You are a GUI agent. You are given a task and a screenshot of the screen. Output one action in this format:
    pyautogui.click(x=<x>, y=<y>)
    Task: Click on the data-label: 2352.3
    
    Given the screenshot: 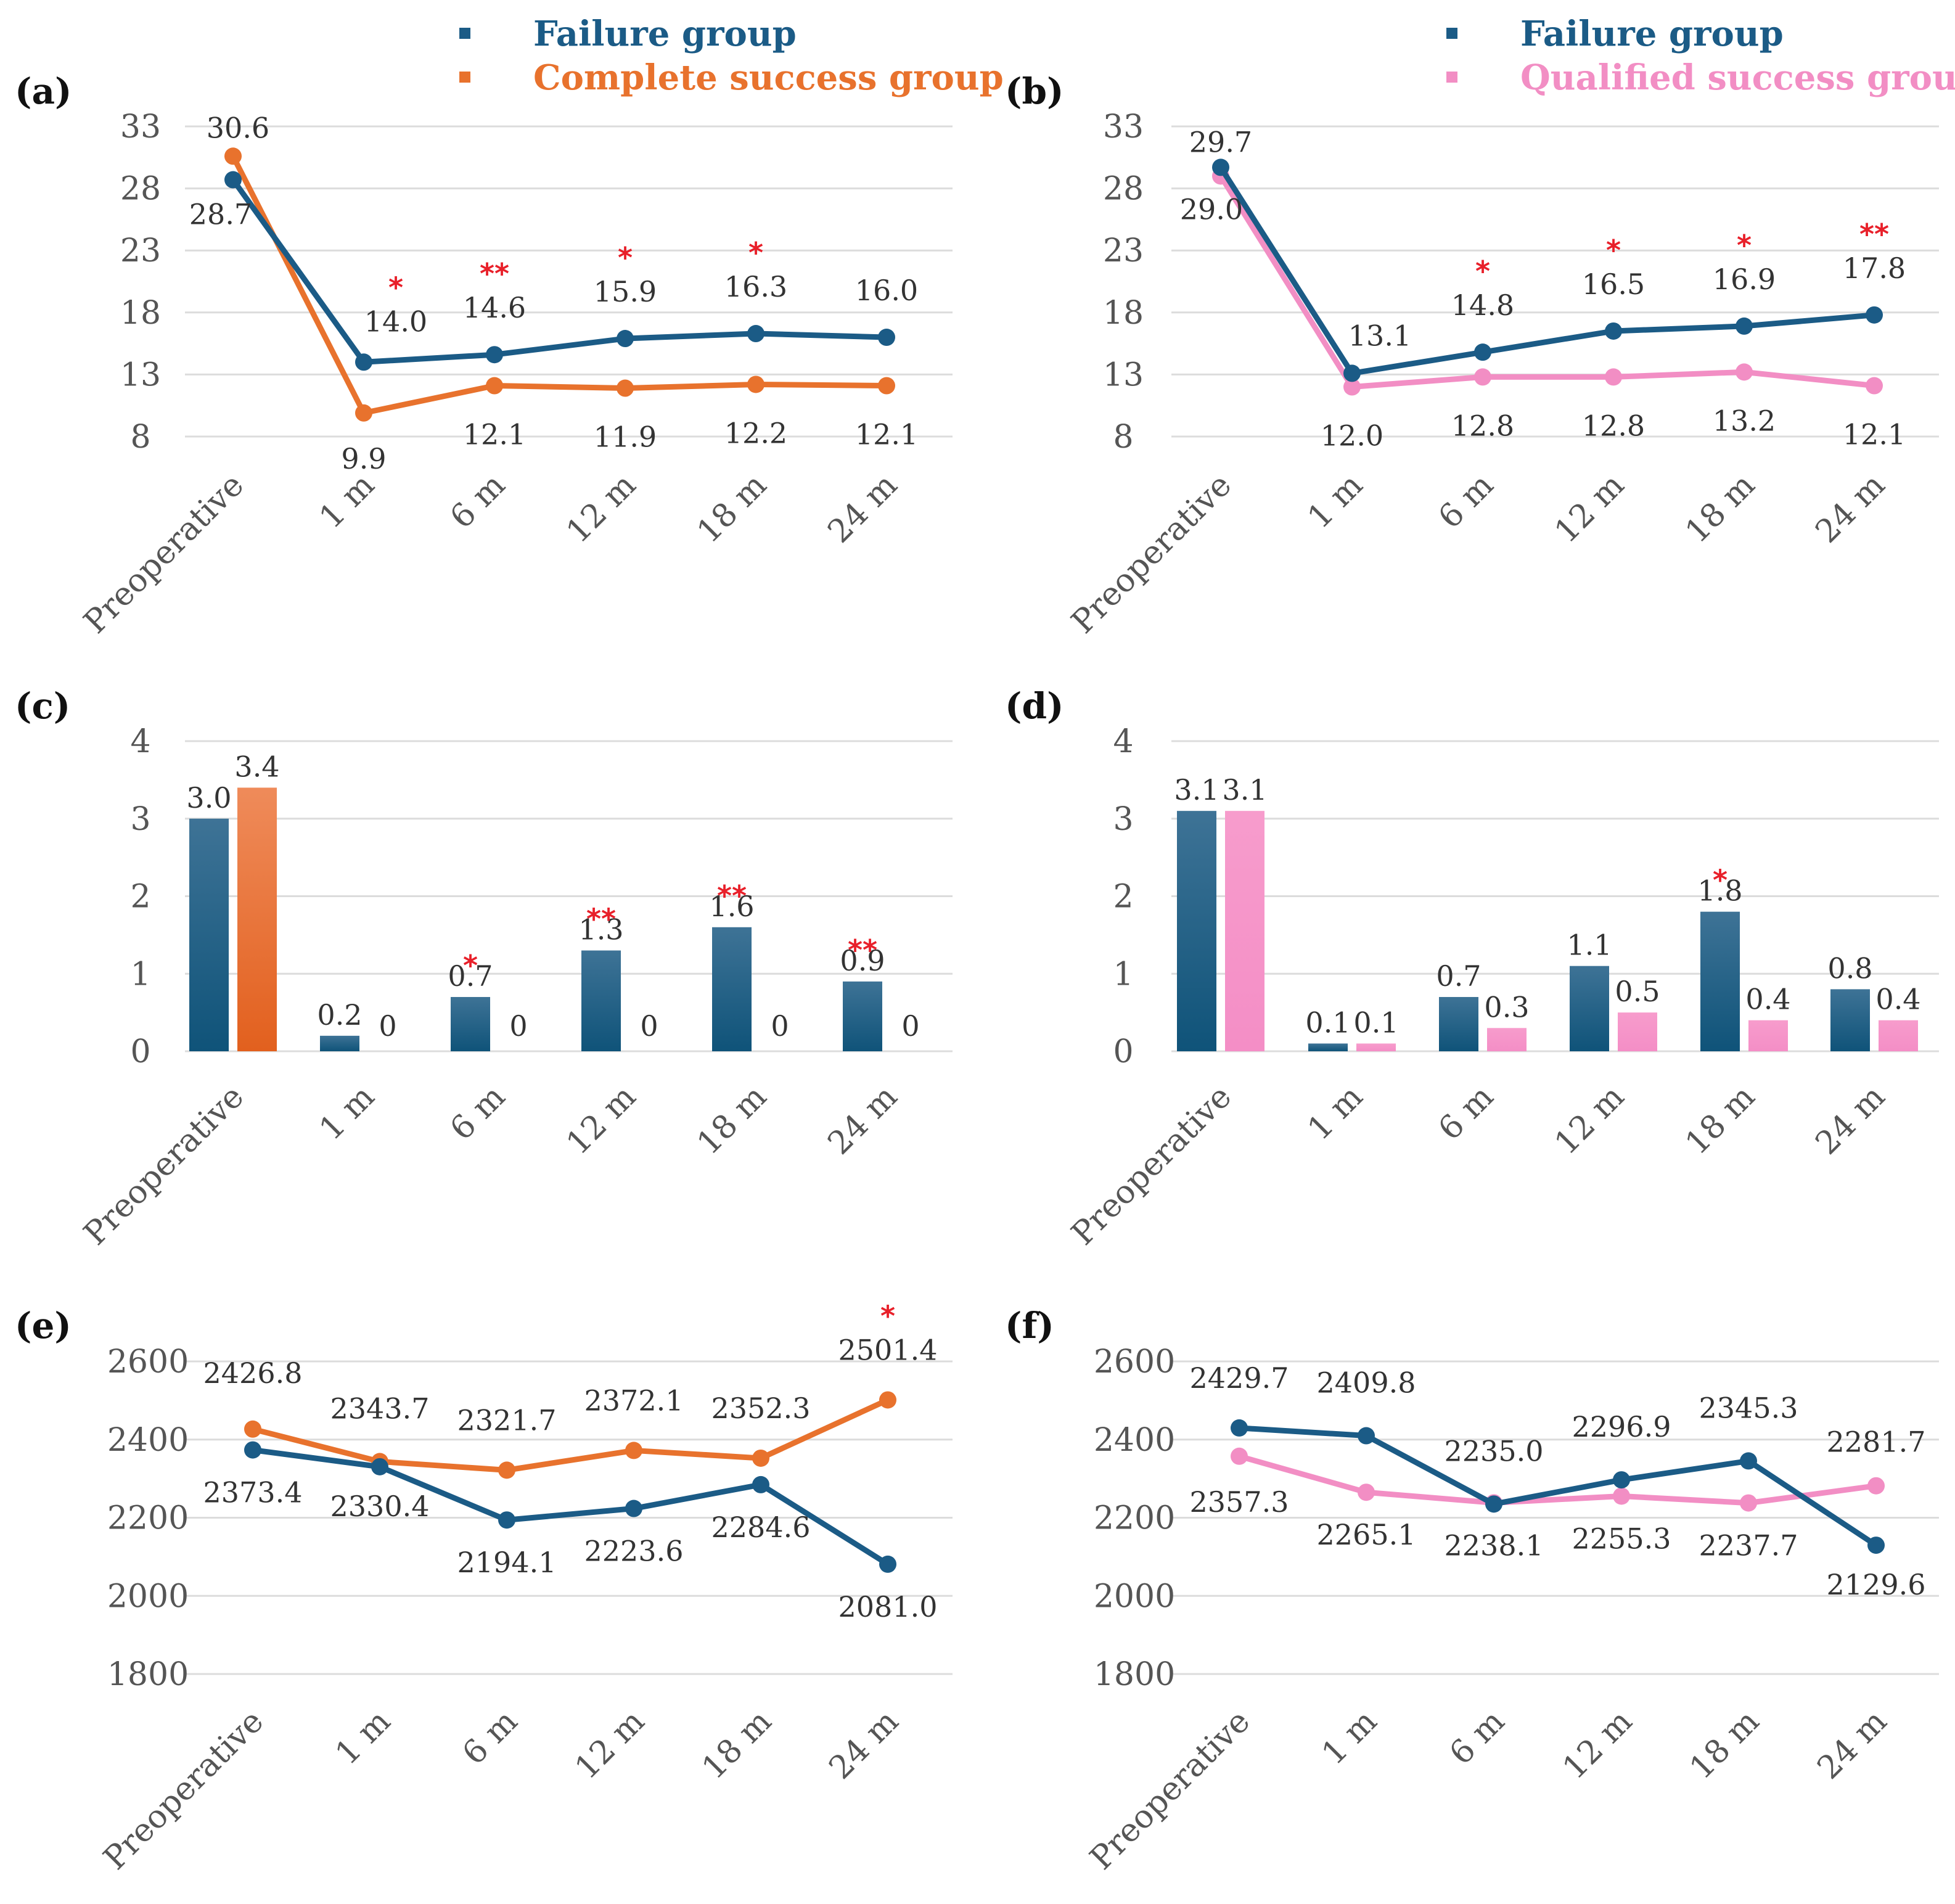 What is the action you would take?
    pyautogui.click(x=761, y=1408)
    